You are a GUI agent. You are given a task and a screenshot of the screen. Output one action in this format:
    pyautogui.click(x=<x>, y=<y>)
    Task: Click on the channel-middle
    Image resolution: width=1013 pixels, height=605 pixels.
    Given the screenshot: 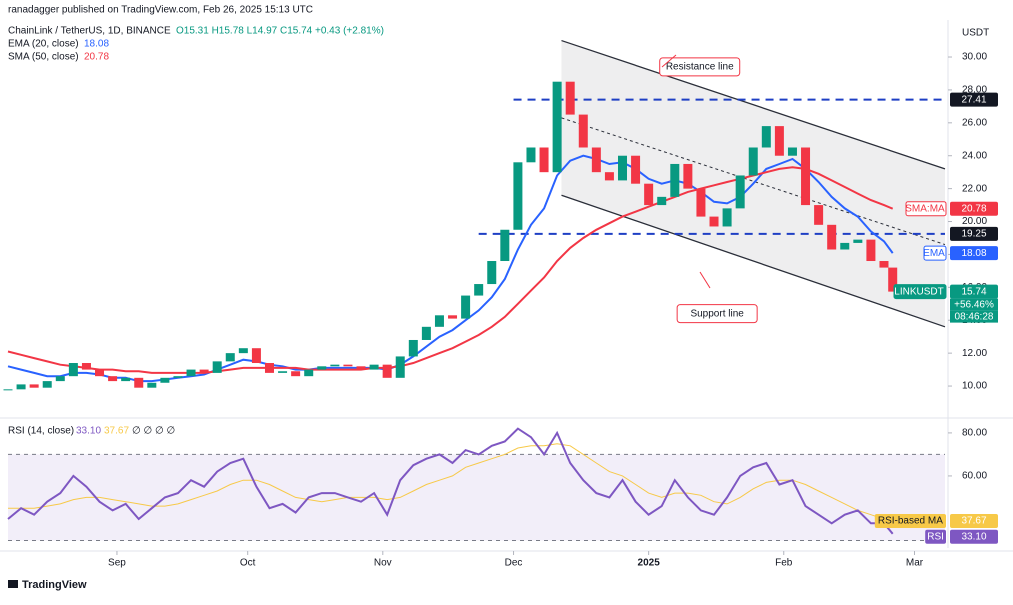 What is the action you would take?
    pyautogui.click(x=753, y=181)
    